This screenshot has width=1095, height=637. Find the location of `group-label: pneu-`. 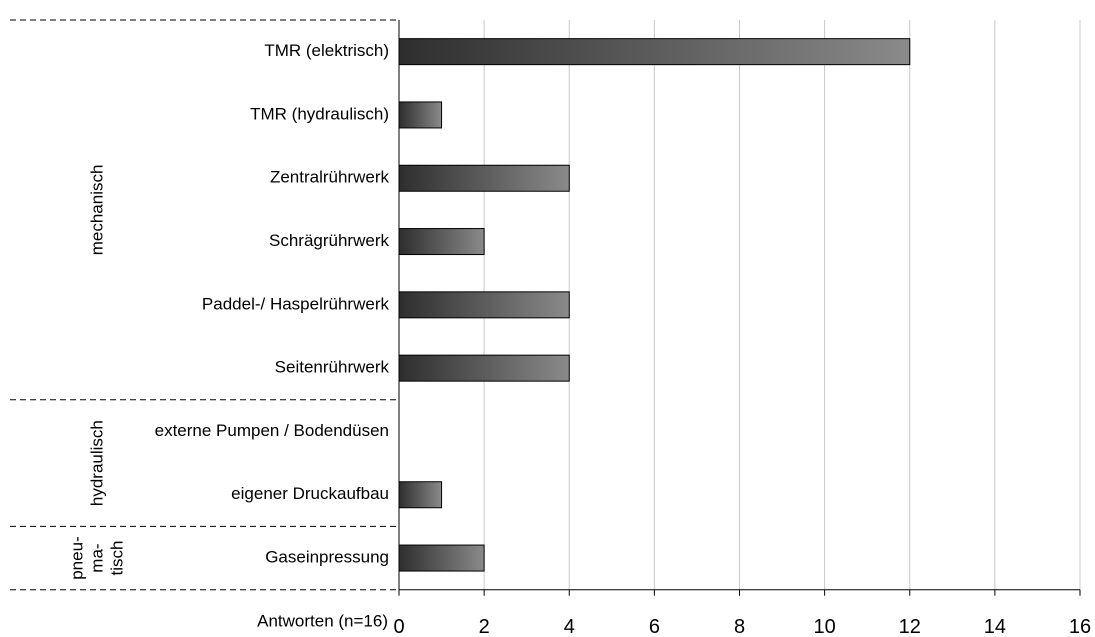

group-label: pneu- is located at coordinates (76, 557).